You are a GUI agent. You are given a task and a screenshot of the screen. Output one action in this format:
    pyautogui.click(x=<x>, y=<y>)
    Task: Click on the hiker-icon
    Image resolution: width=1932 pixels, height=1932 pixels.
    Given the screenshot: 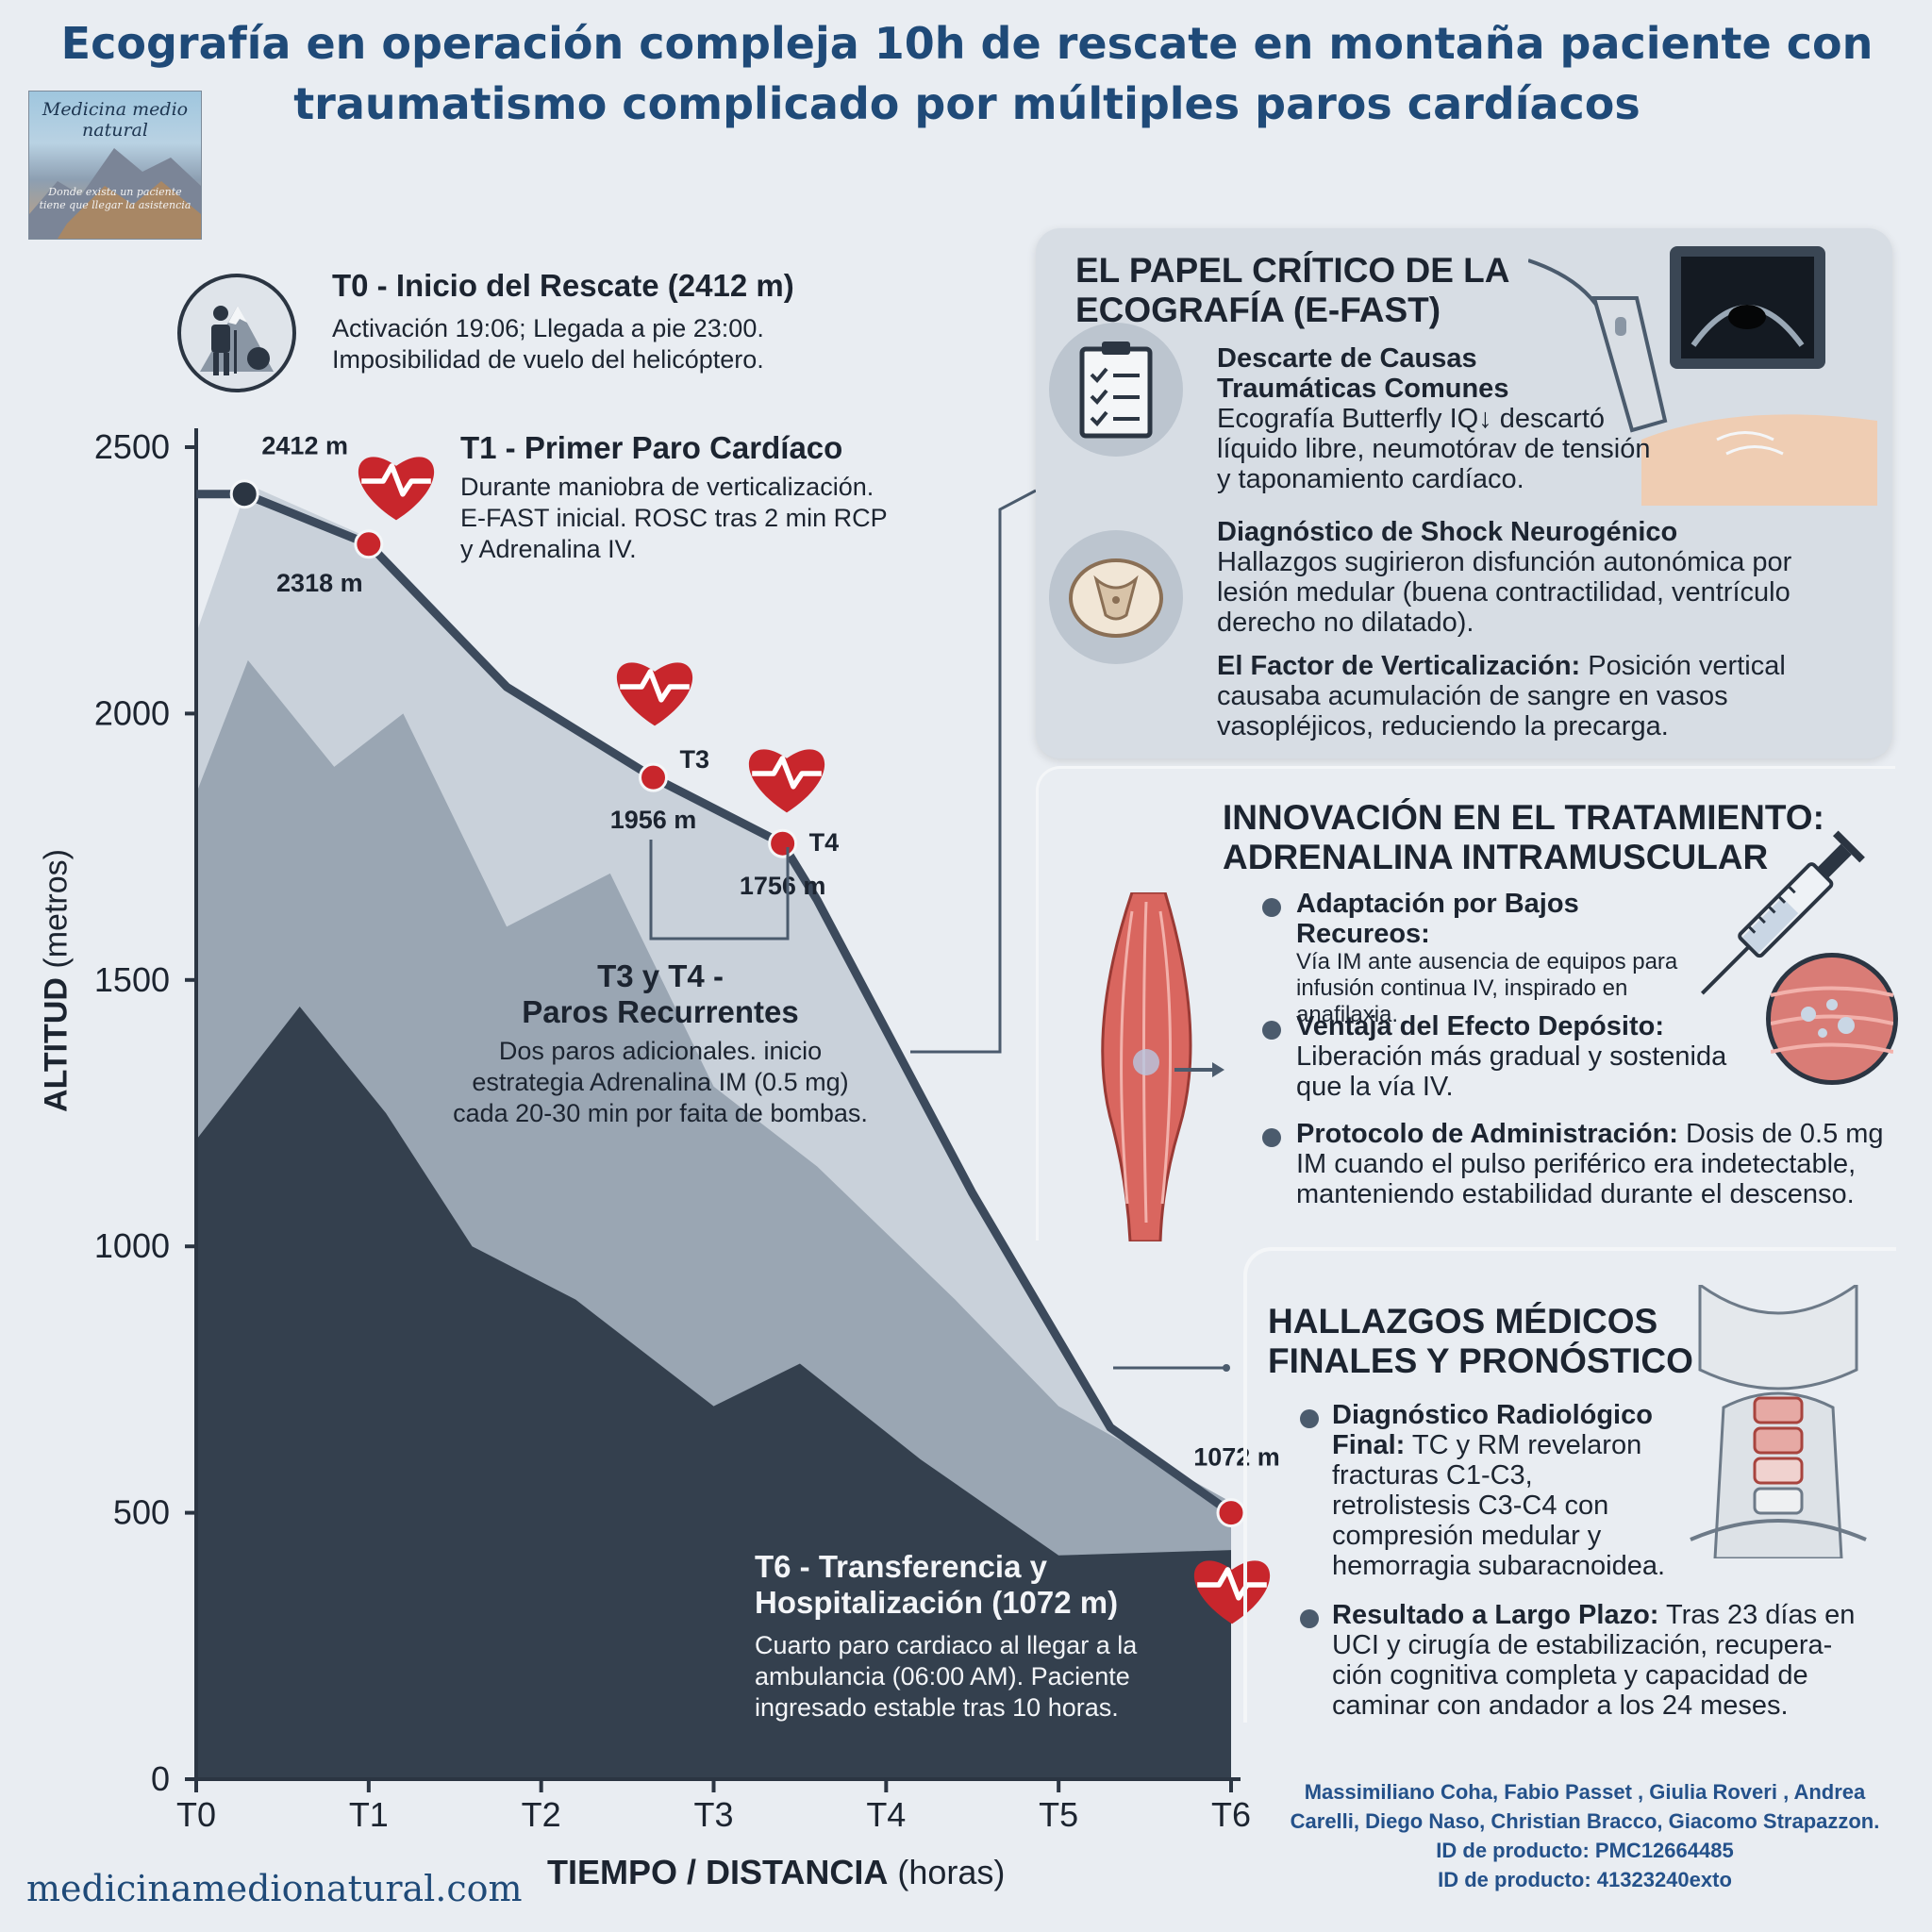 What is the action you would take?
    pyautogui.click(x=236, y=333)
    